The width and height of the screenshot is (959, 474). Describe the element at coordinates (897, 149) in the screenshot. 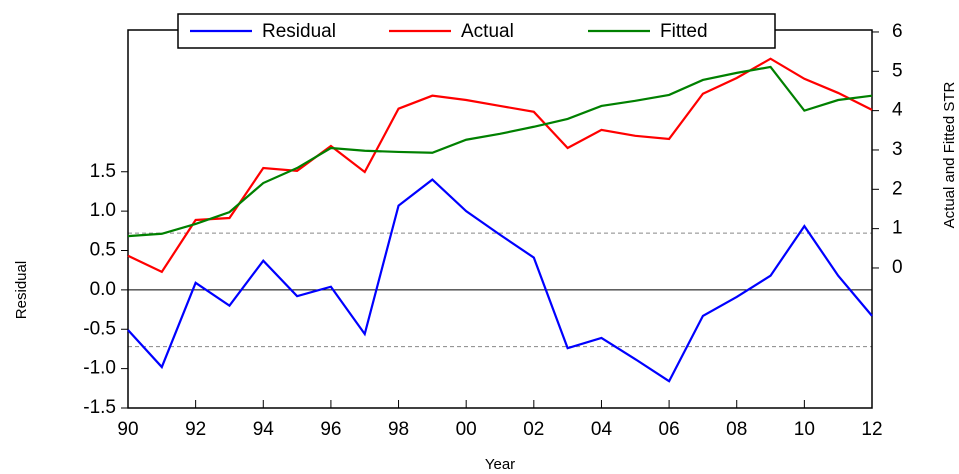

I see `y2-tick-label: 3` at that location.